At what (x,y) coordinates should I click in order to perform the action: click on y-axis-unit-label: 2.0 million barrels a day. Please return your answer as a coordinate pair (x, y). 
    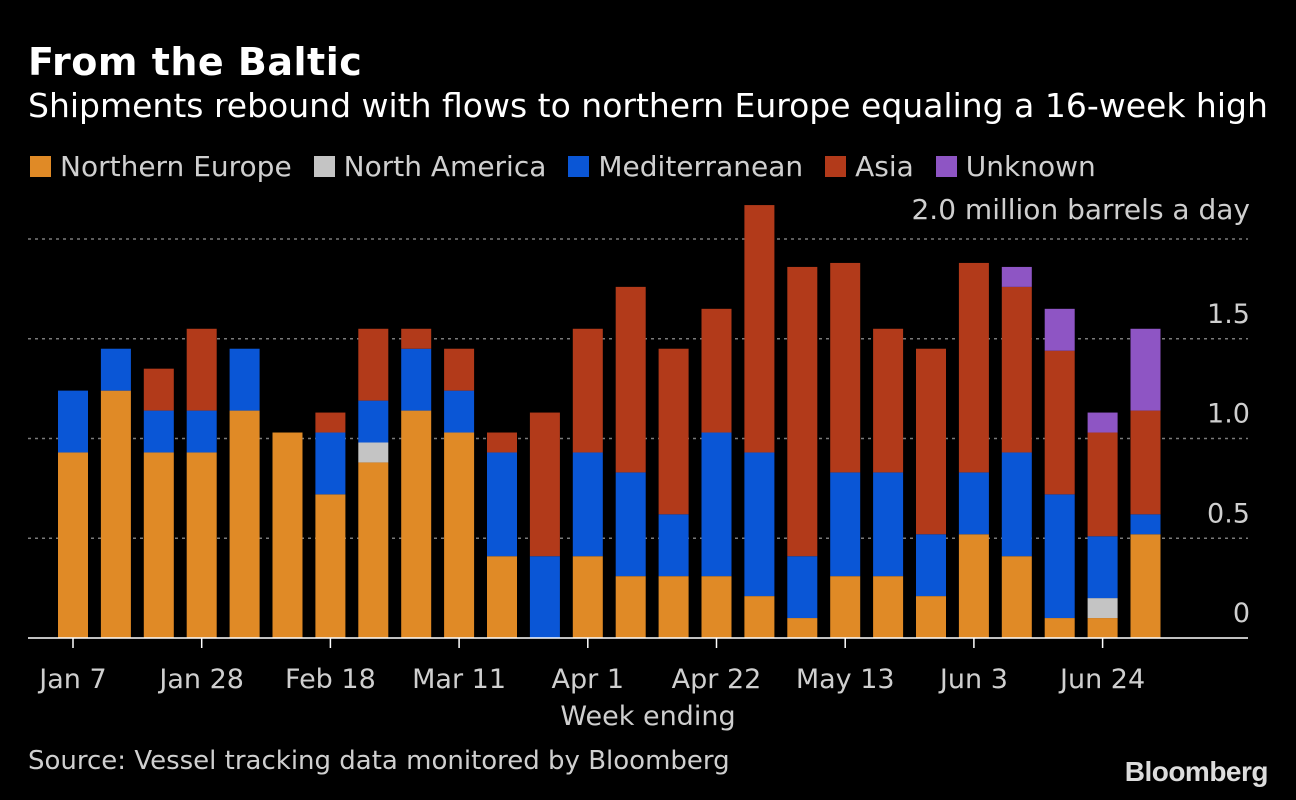
    Looking at the image, I should click on (1080, 209).